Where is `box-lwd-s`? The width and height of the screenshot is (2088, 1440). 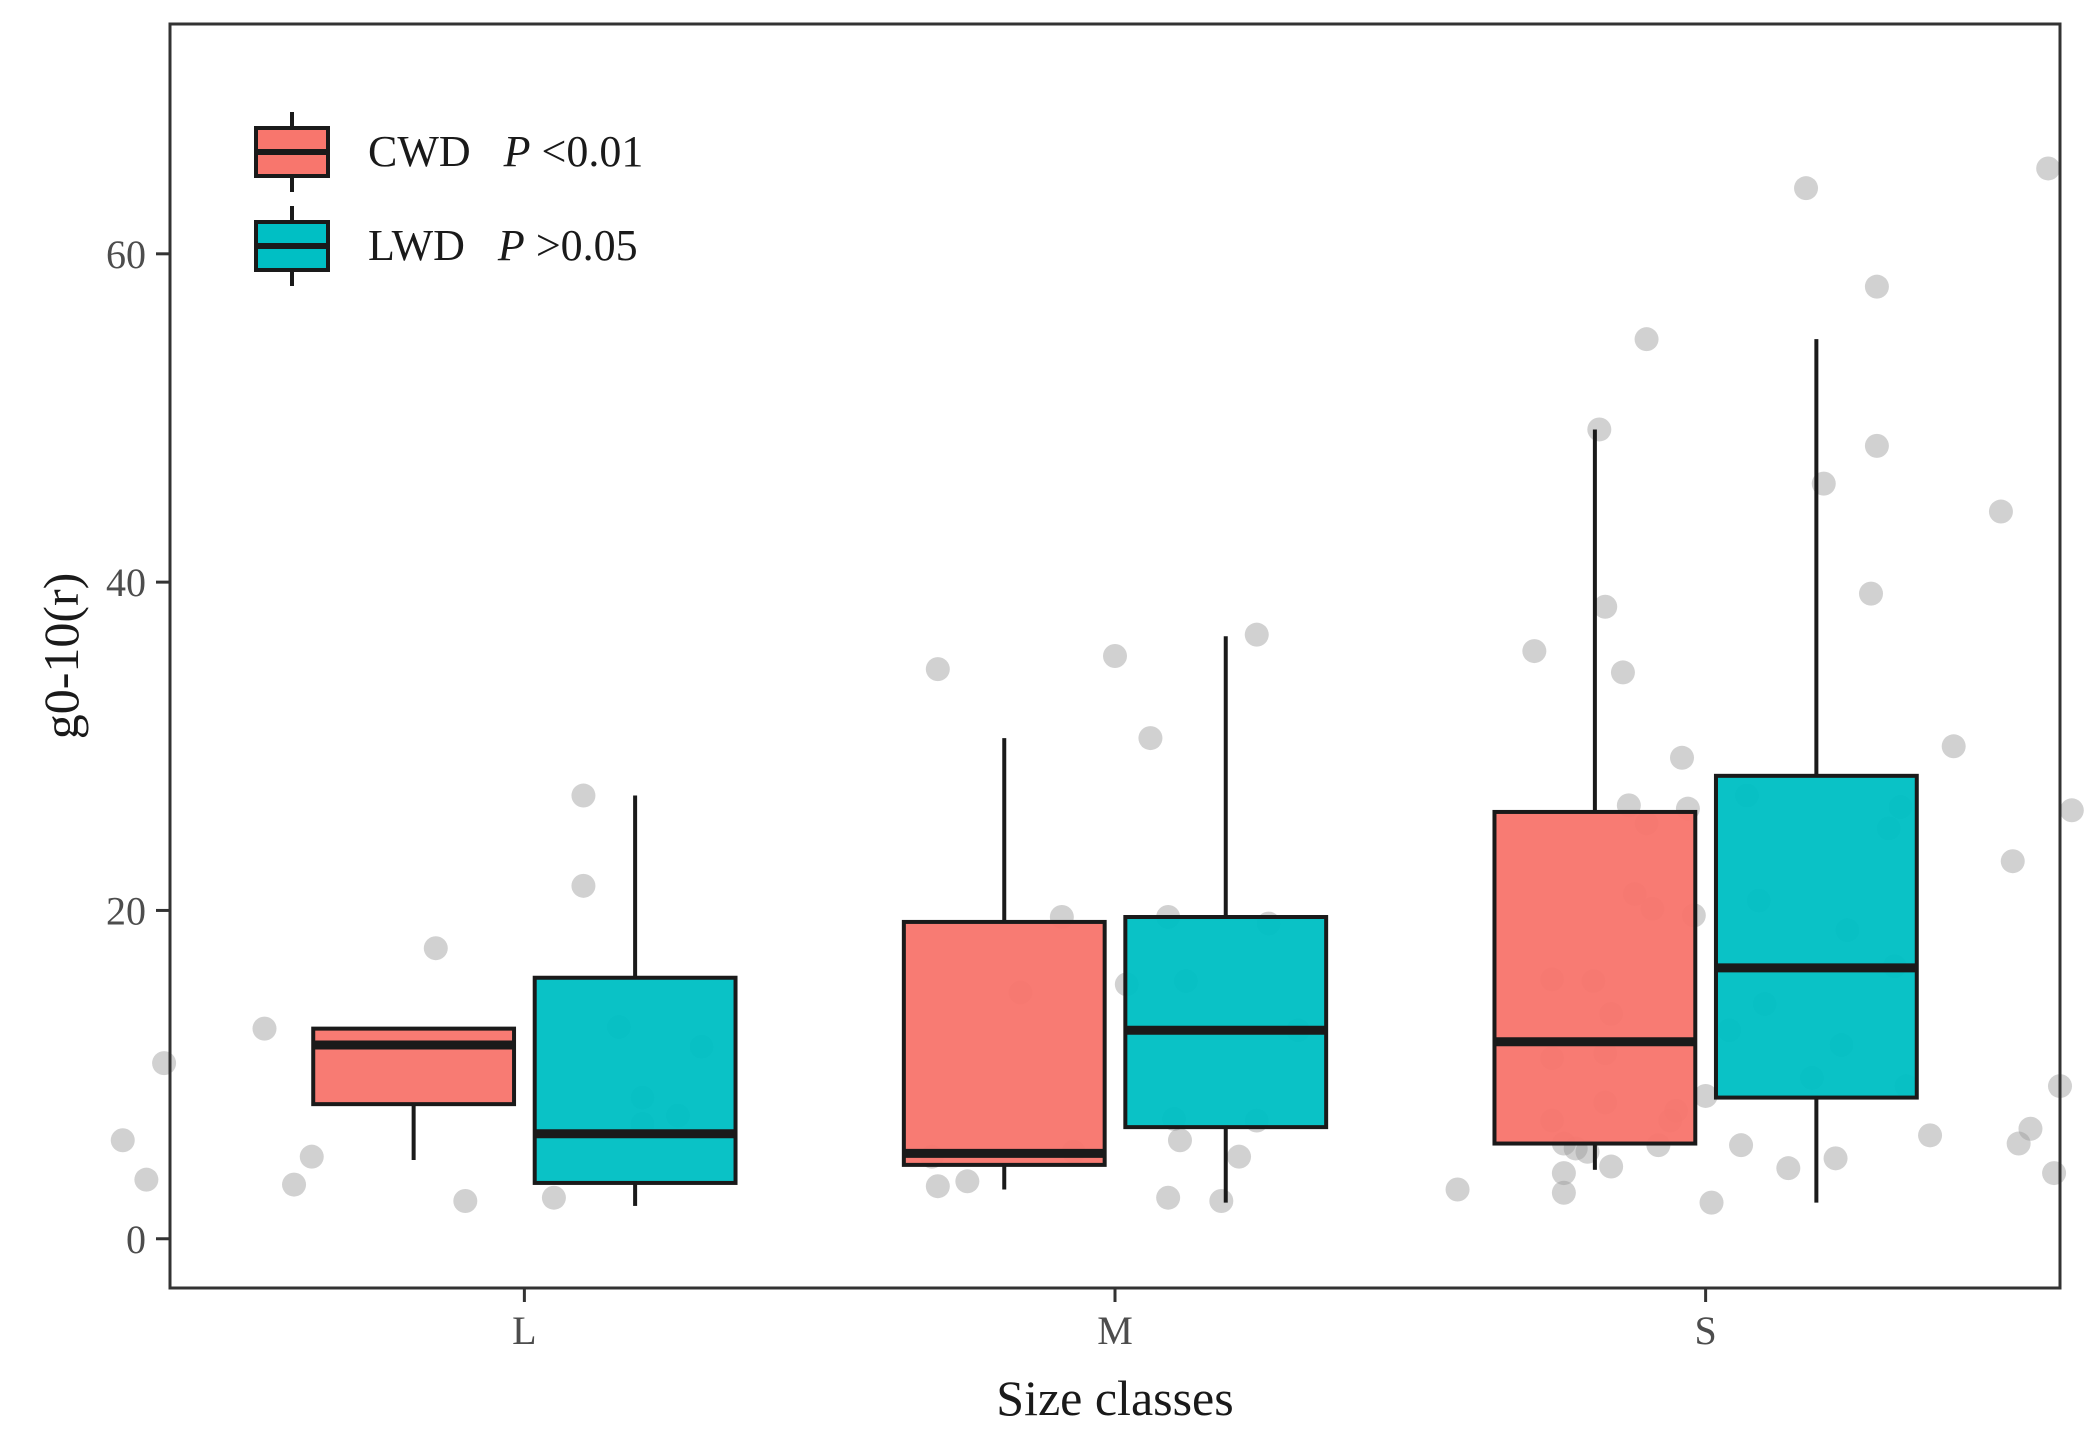 box-lwd-s is located at coordinates (1816, 936).